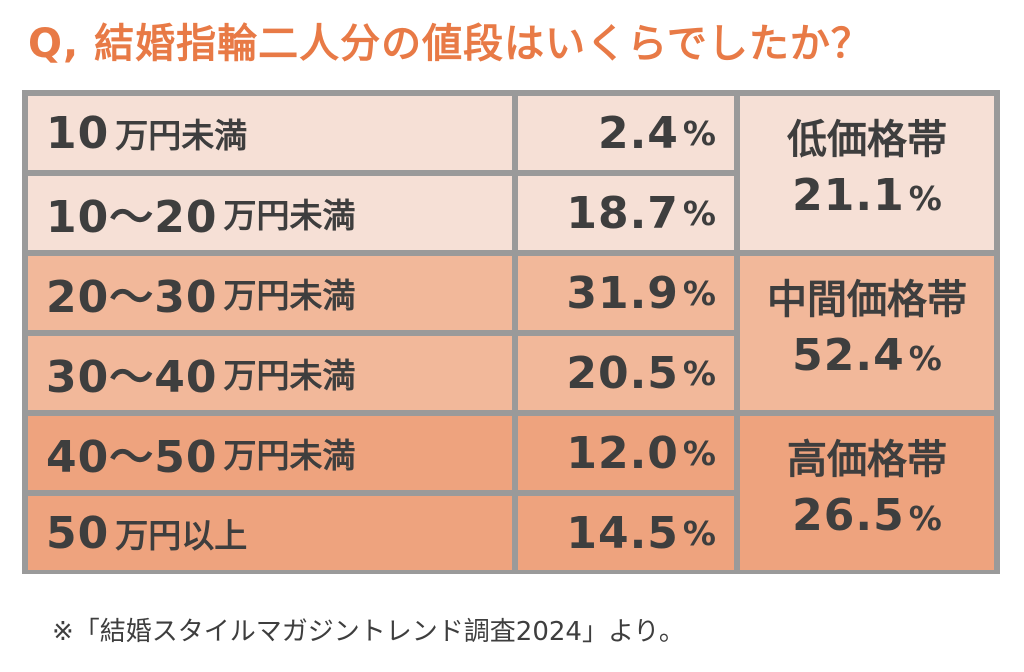 Image resolution: width=1024 pixels, height=672 pixels. Describe the element at coordinates (270, 133) in the screenshot. I see `table-row-label: 10 万円未満` at that location.